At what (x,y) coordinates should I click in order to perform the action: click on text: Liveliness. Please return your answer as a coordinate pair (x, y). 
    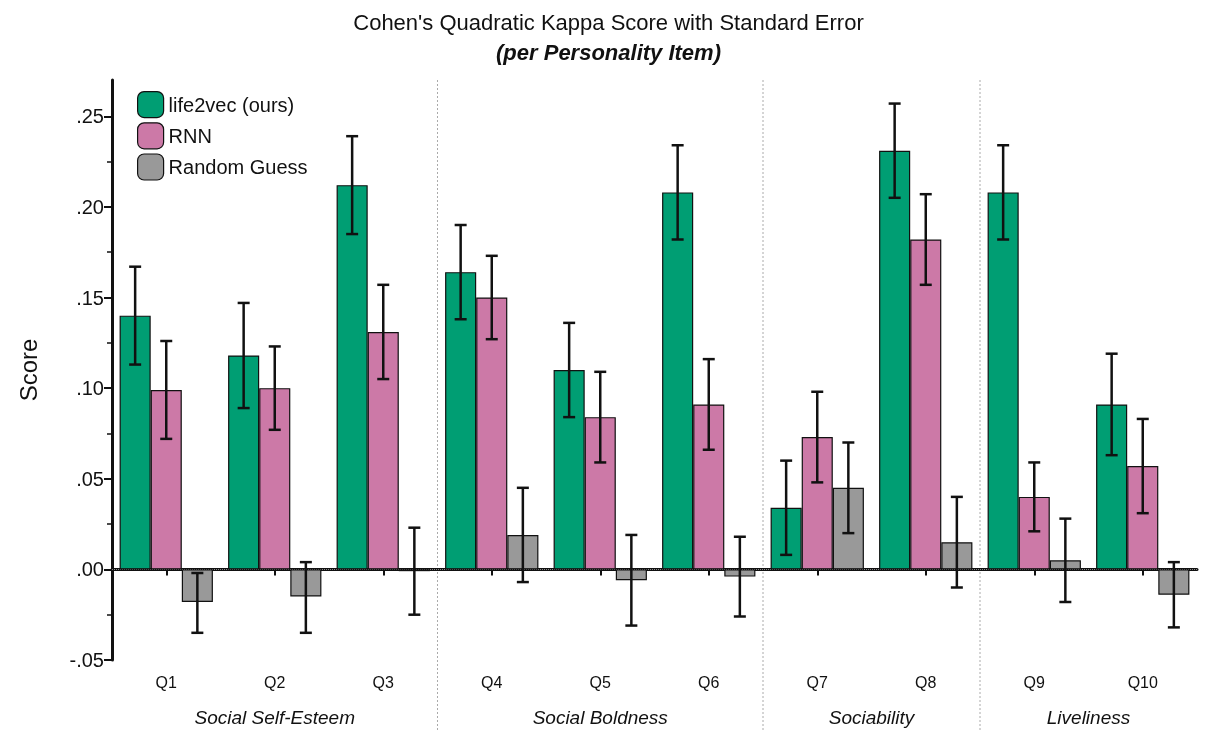
    Looking at the image, I should click on (1088, 717).